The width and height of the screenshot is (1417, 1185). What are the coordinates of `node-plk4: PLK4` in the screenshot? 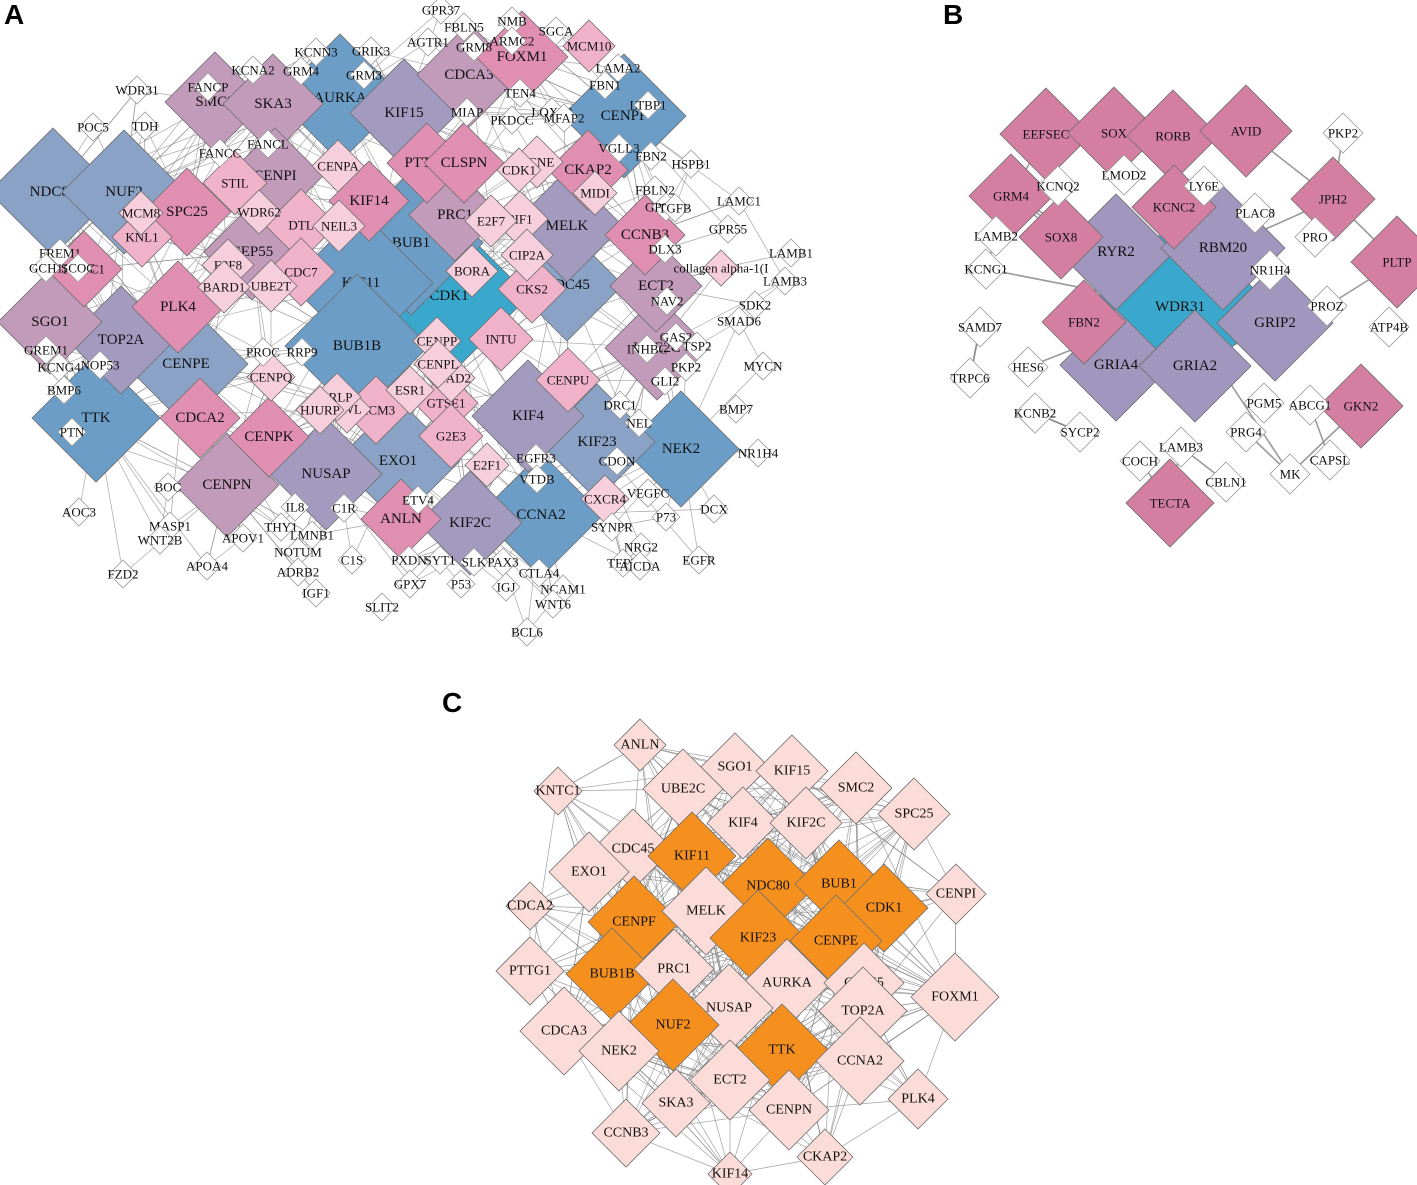 It's located at (918, 1099).